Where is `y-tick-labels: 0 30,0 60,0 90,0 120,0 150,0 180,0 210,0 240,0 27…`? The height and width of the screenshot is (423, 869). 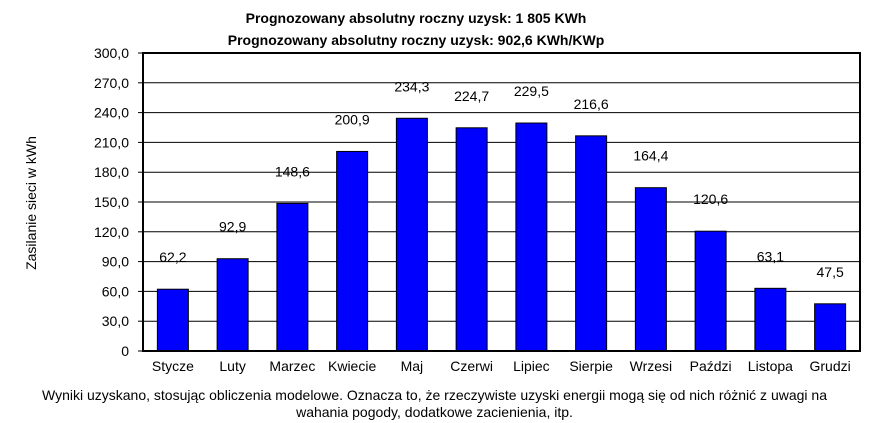
y-tick-labels: 0 30,0 60,0 90,0 120,0 150,0 180,0 210,0 240,0 27… is located at coordinates (111, 202).